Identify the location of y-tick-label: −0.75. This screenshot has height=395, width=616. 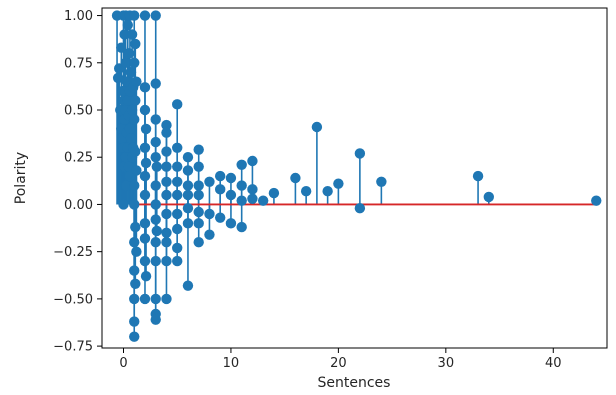
(73, 347).